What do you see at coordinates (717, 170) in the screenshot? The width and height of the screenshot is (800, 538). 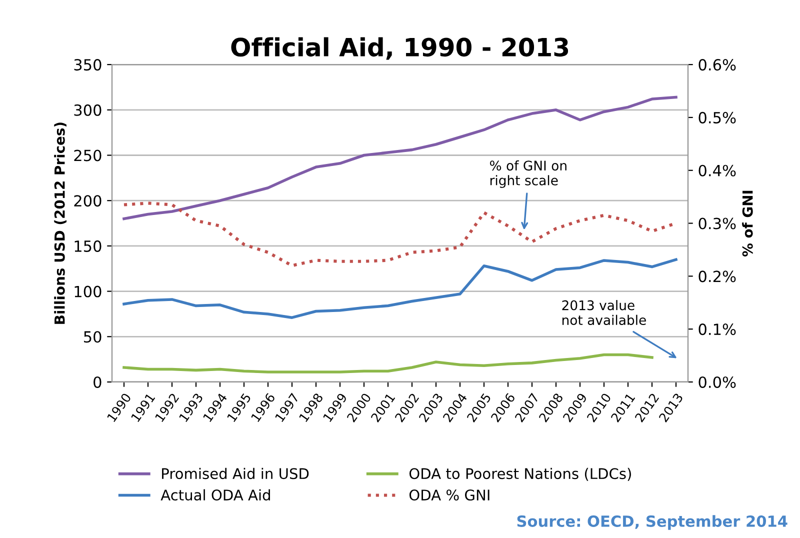 I see `y2-tick-label: 0.4%` at bounding box center [717, 170].